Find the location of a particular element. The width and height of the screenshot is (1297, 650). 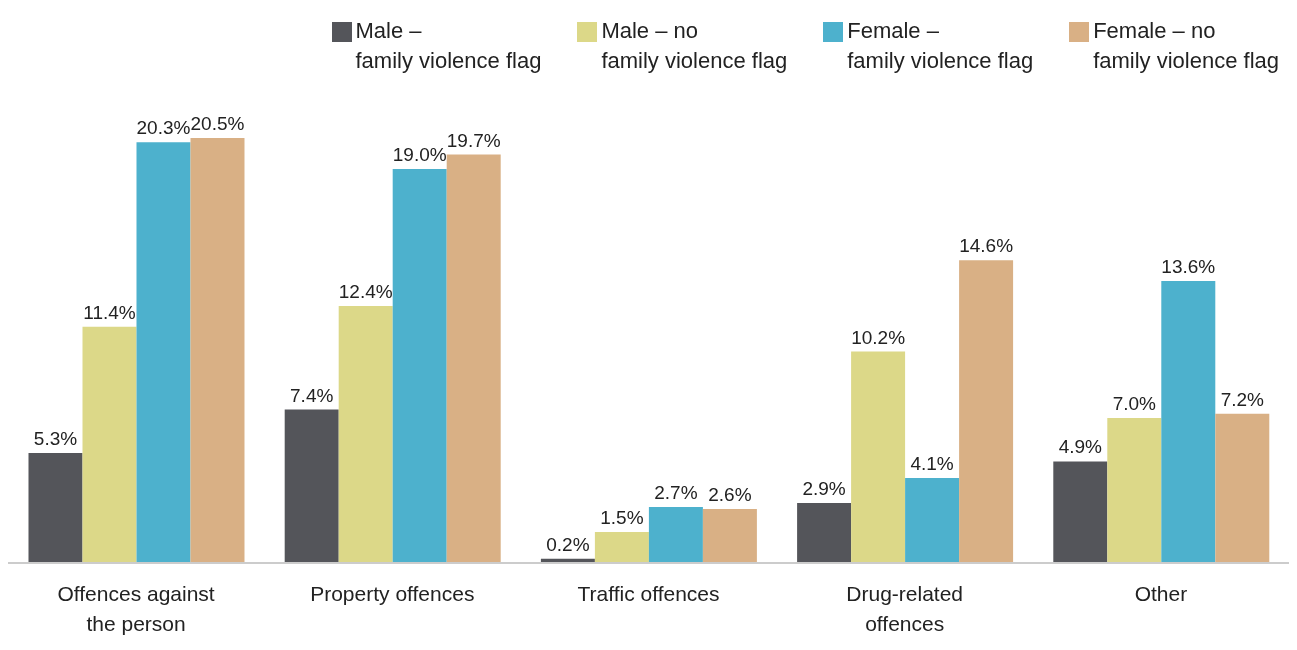

data-label: 20.3% is located at coordinates (163, 128).